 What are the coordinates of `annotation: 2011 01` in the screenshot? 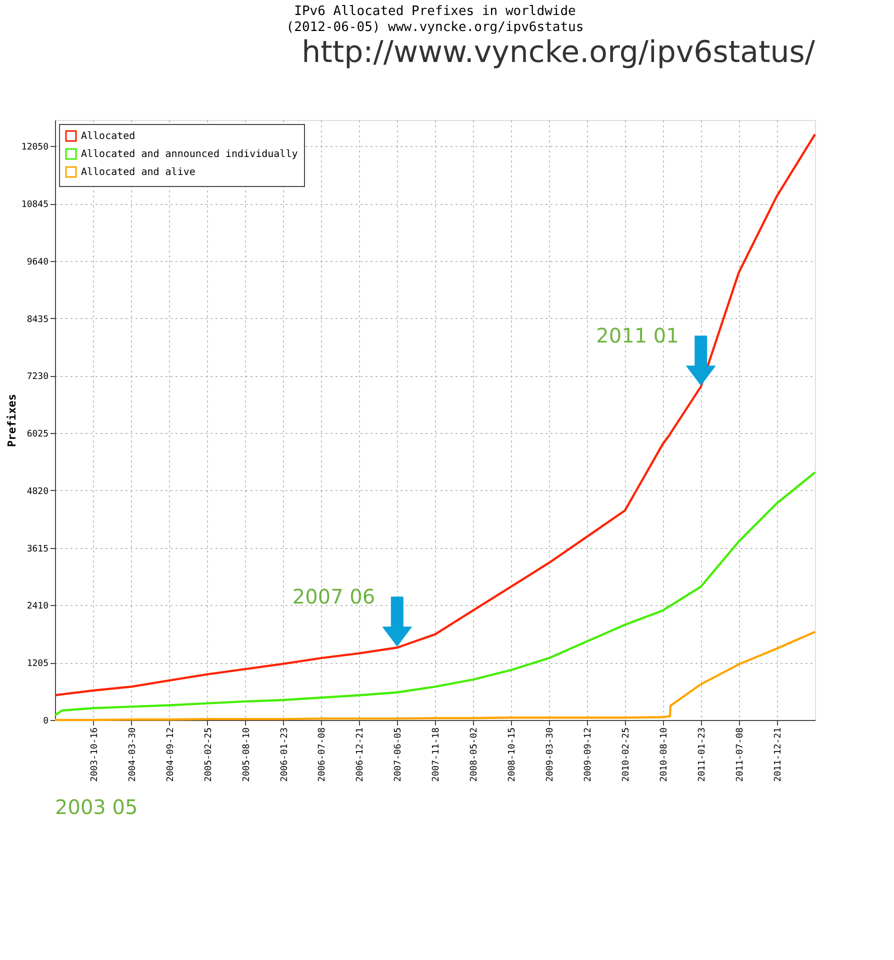 It's located at (637, 336).